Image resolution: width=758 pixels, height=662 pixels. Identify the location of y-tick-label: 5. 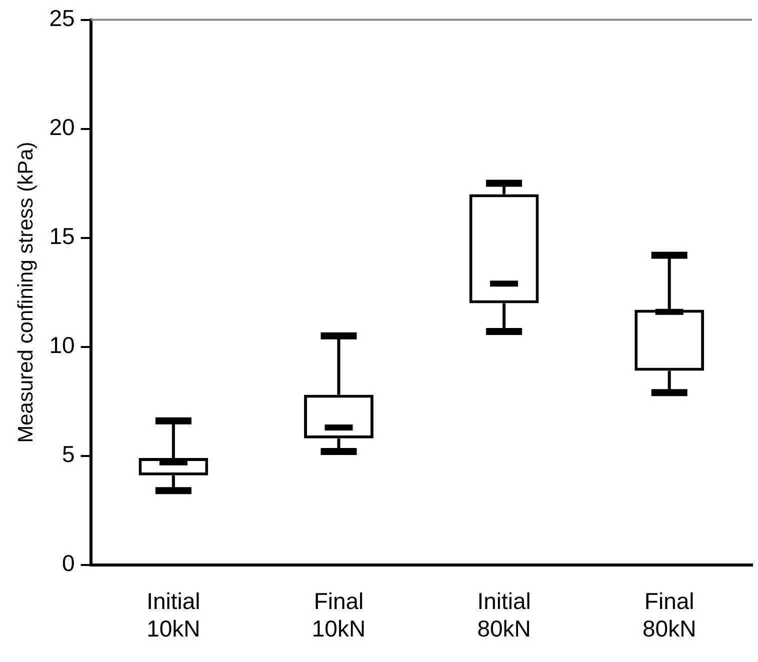
(68, 454).